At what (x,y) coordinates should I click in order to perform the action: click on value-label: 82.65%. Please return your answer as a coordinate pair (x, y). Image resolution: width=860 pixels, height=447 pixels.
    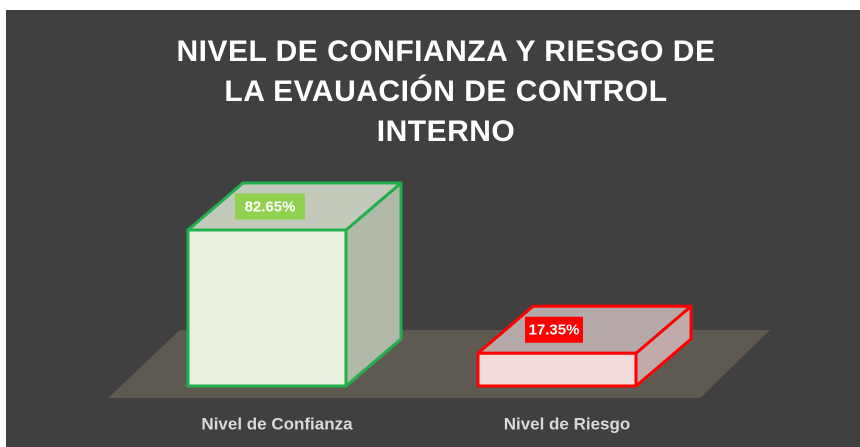
    Looking at the image, I should click on (270, 207).